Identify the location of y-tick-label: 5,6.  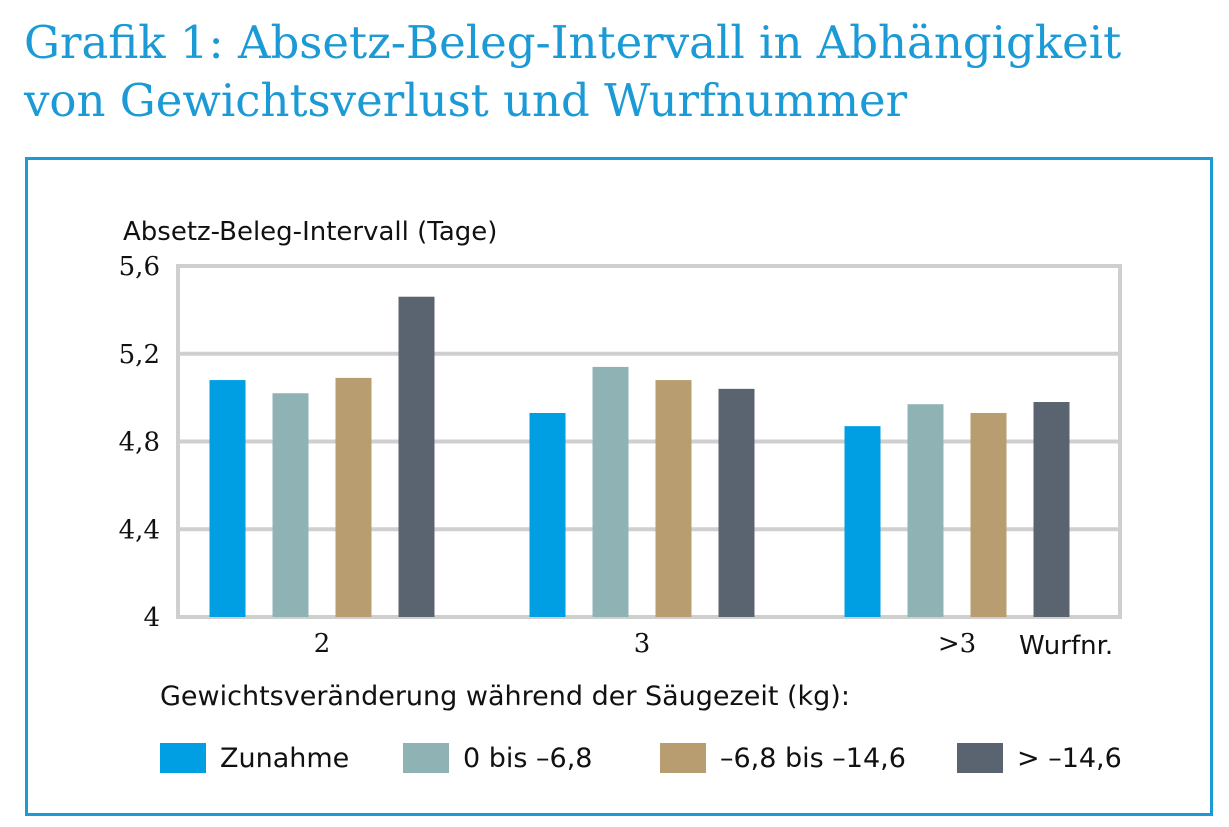
(139, 267).